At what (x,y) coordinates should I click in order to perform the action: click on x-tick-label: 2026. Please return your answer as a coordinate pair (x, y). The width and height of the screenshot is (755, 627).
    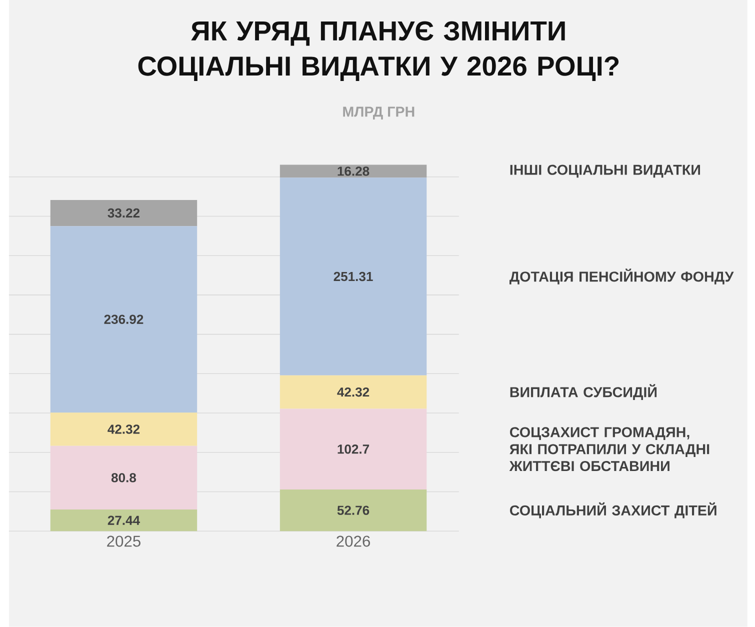
    Looking at the image, I should click on (353, 541).